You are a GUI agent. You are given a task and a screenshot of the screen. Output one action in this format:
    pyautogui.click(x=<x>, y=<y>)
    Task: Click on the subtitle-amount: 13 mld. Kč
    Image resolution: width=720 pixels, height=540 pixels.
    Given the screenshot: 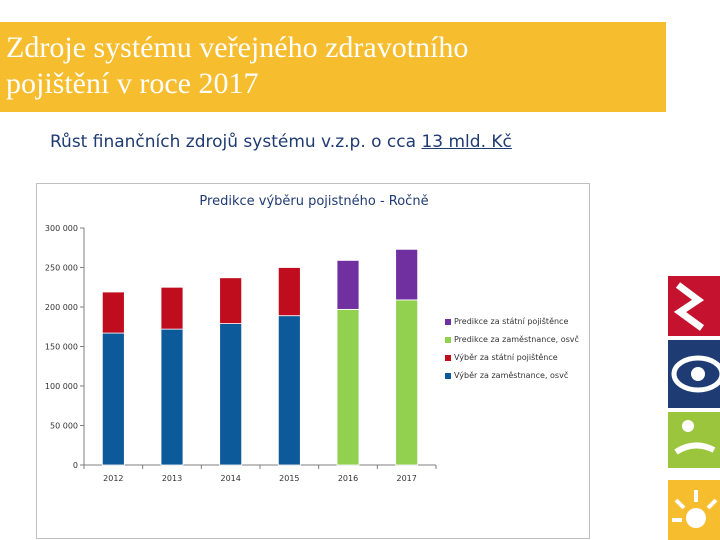 What is the action you would take?
    pyautogui.click(x=466, y=142)
    